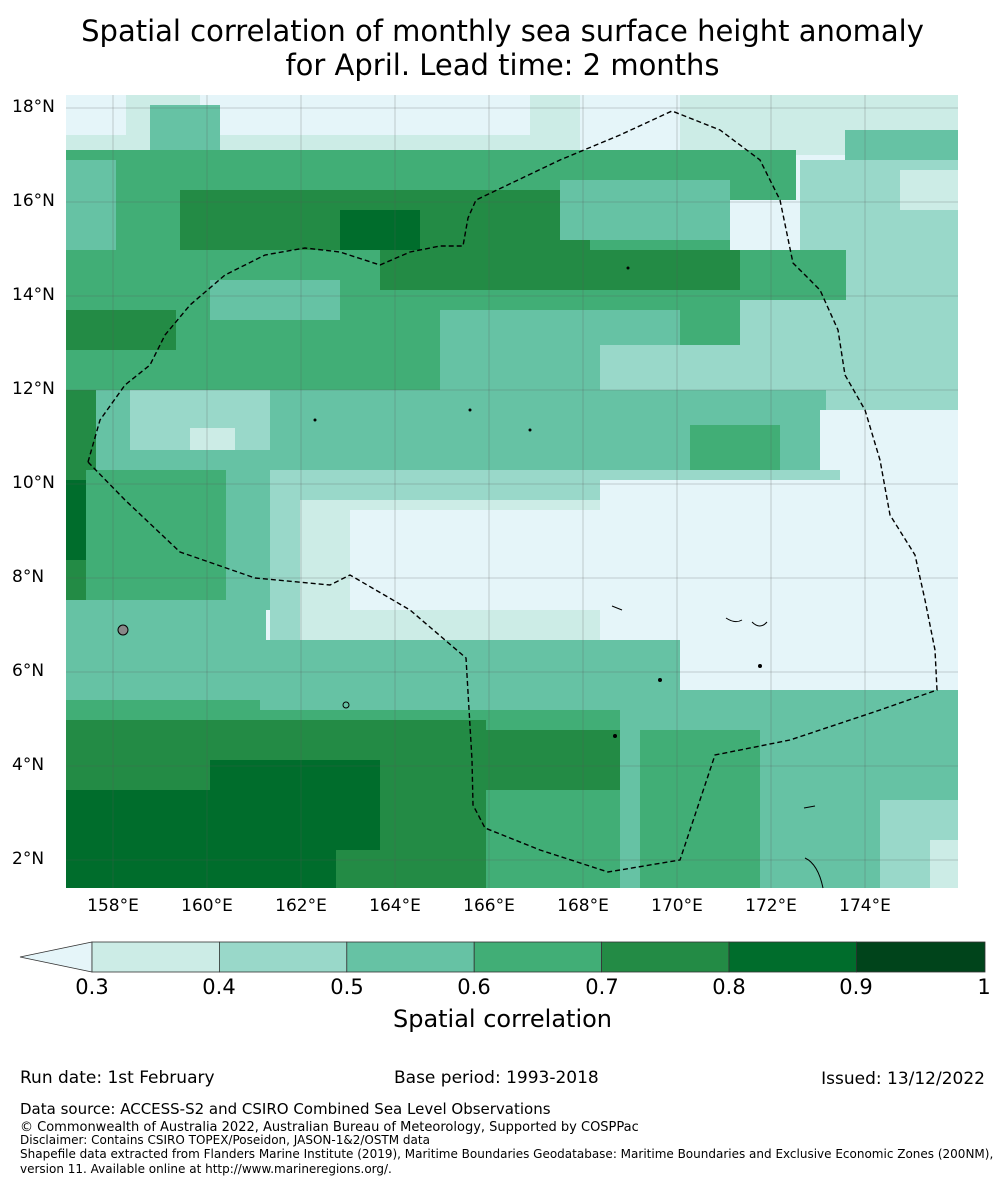 The image size is (1005, 1185). What do you see at coordinates (28, 577) in the screenshot?
I see `y-tick-label: 8°N` at bounding box center [28, 577].